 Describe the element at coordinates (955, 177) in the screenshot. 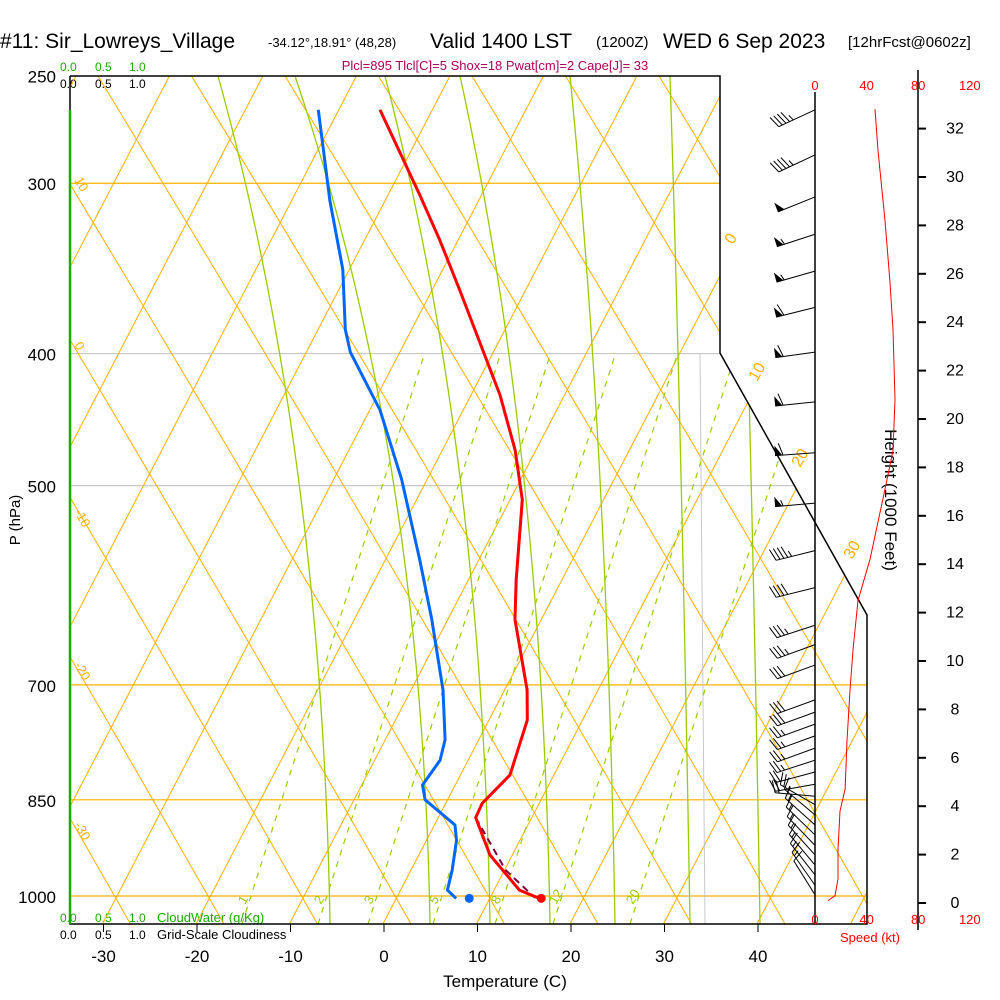

I see `height-tick-label: 30` at that location.